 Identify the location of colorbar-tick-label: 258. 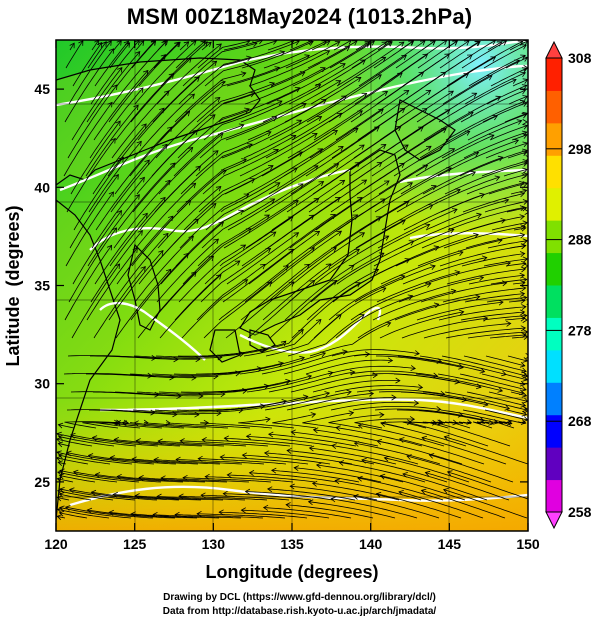
(580, 512).